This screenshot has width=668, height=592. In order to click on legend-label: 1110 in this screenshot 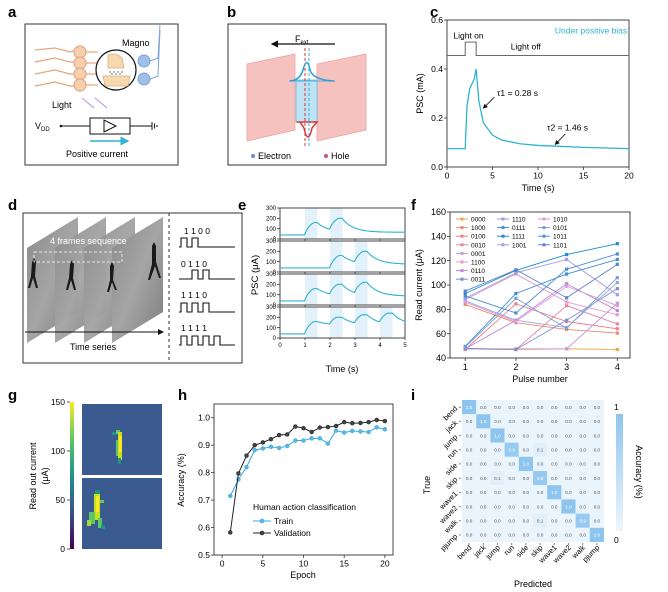, I will do `click(519, 220)`.